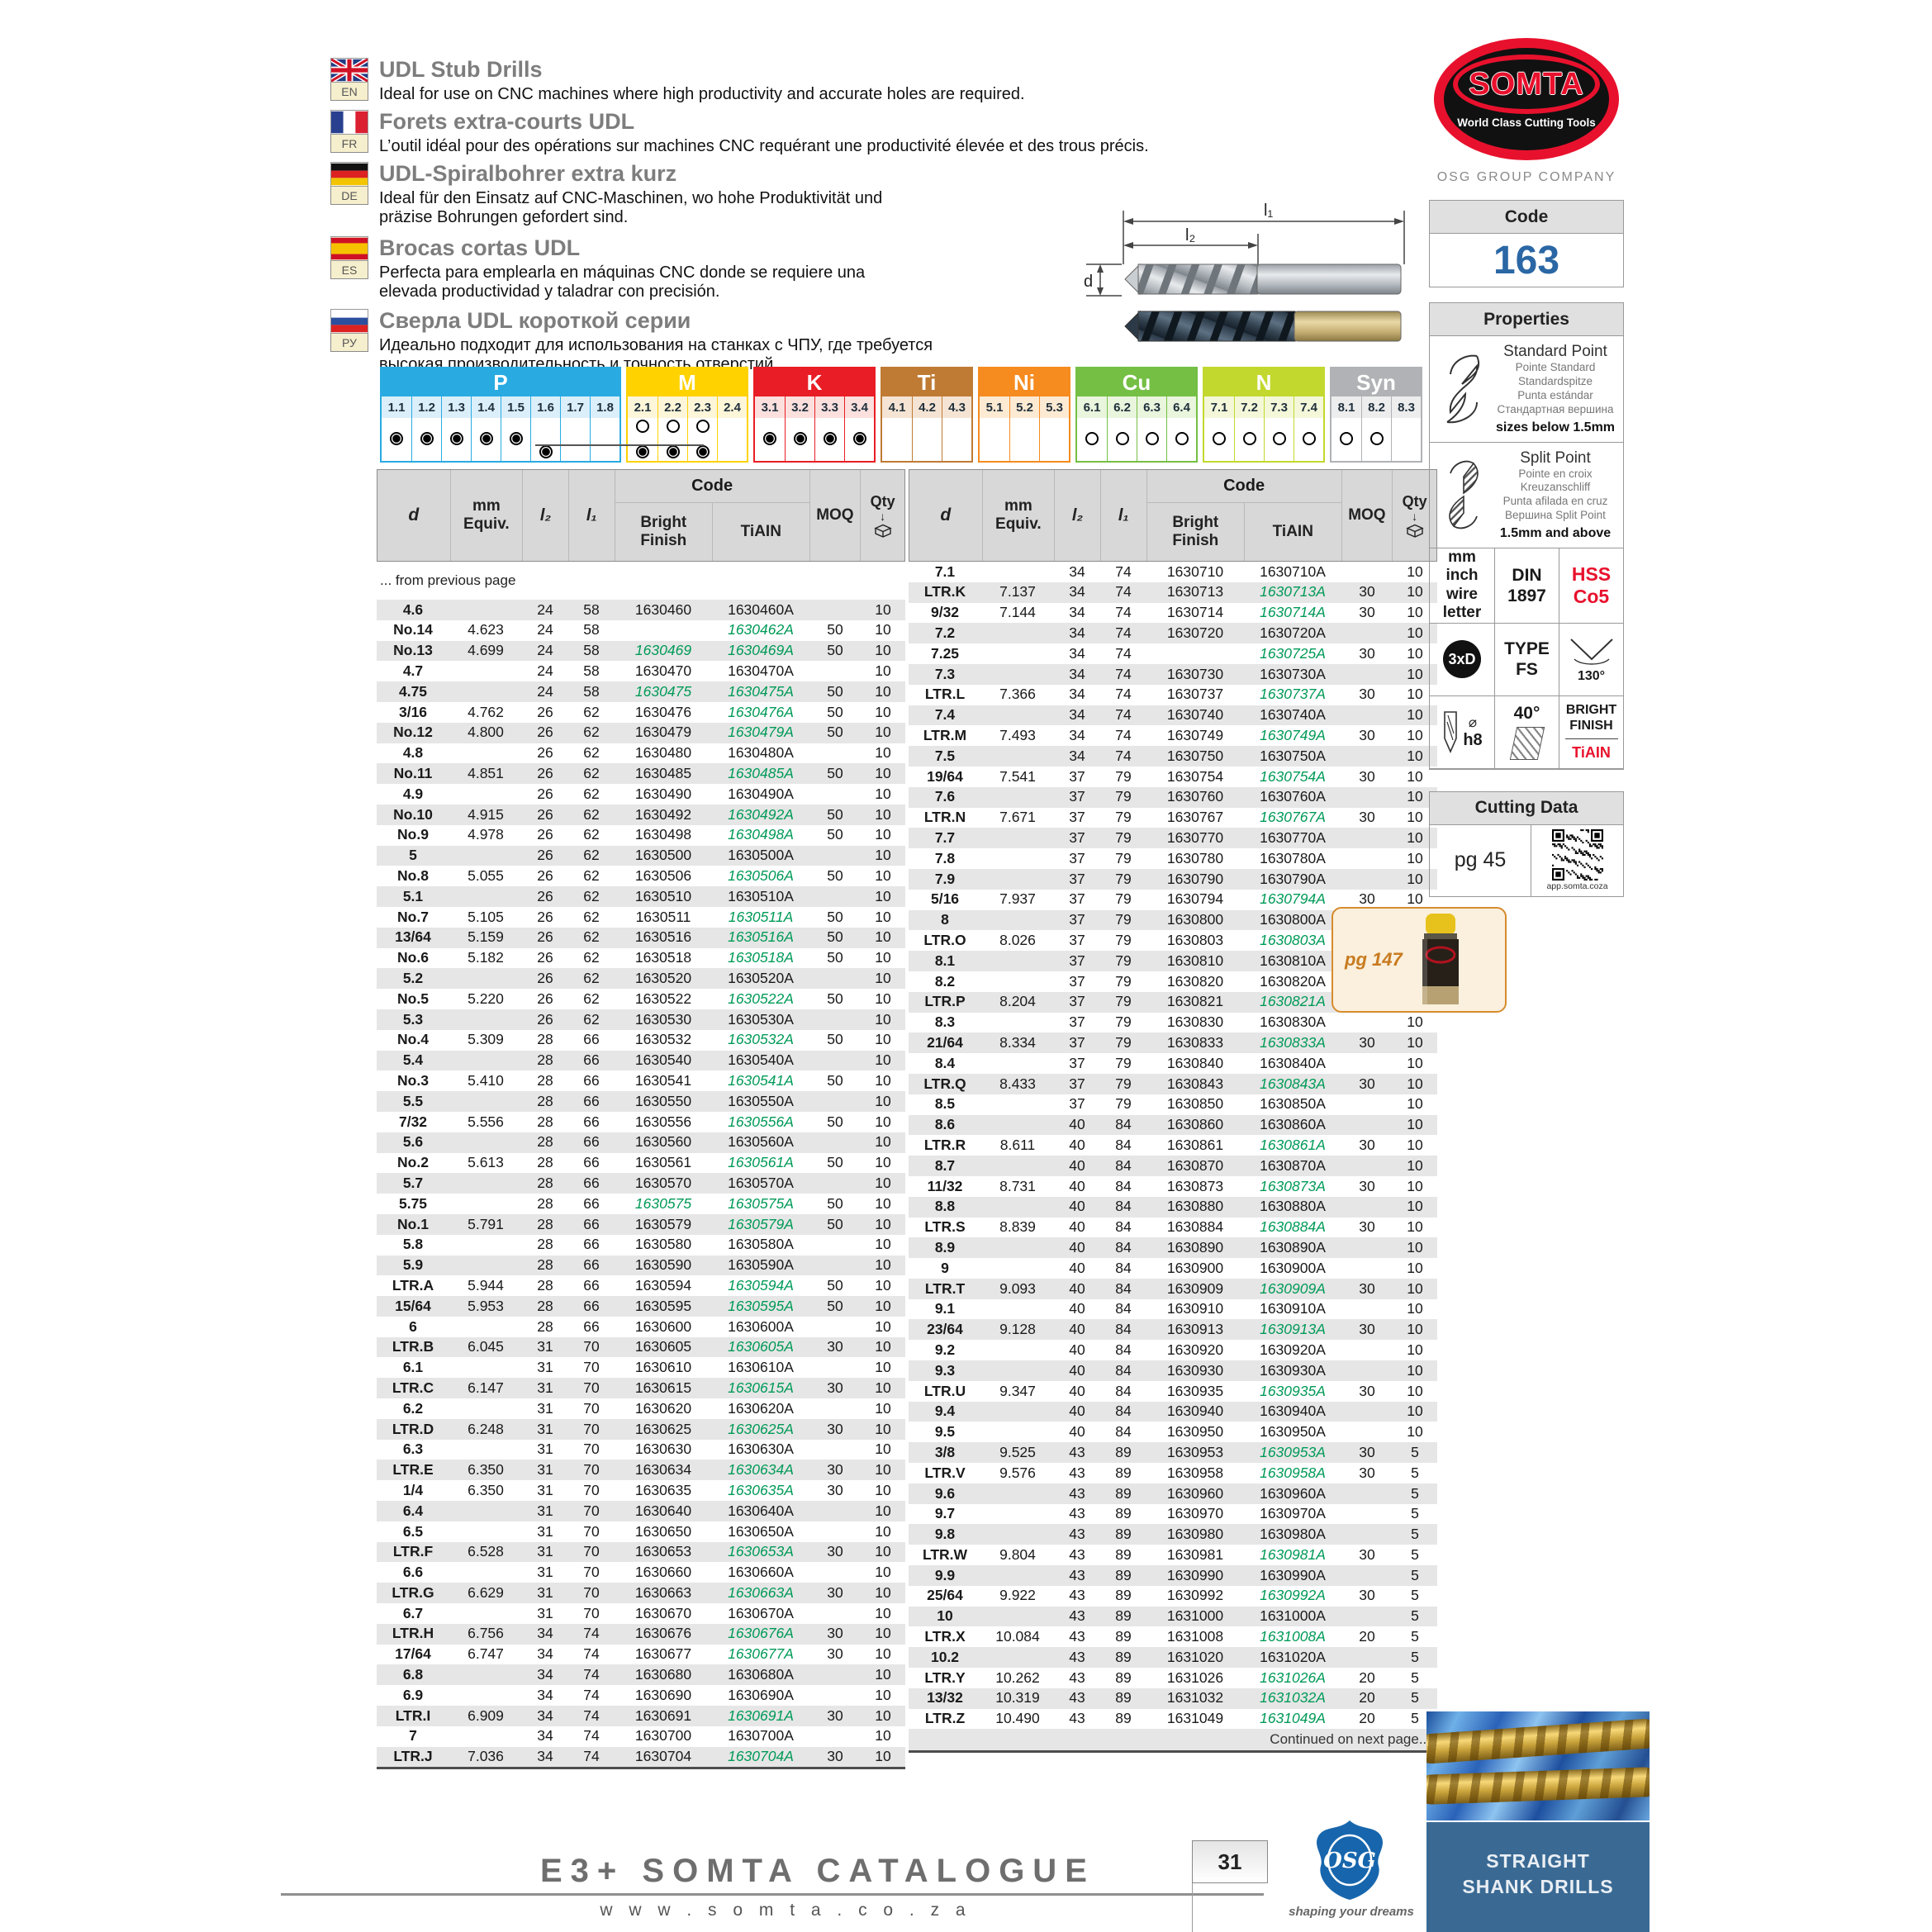  I want to click on marker-open-icon, so click(1347, 439).